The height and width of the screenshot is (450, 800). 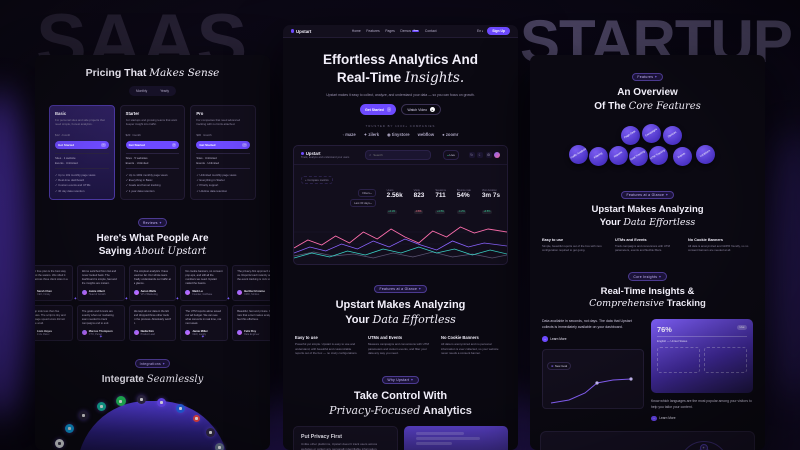 What do you see at coordinates (651, 133) in the screenshot?
I see `feature-circle: Campaigns` at bounding box center [651, 133].